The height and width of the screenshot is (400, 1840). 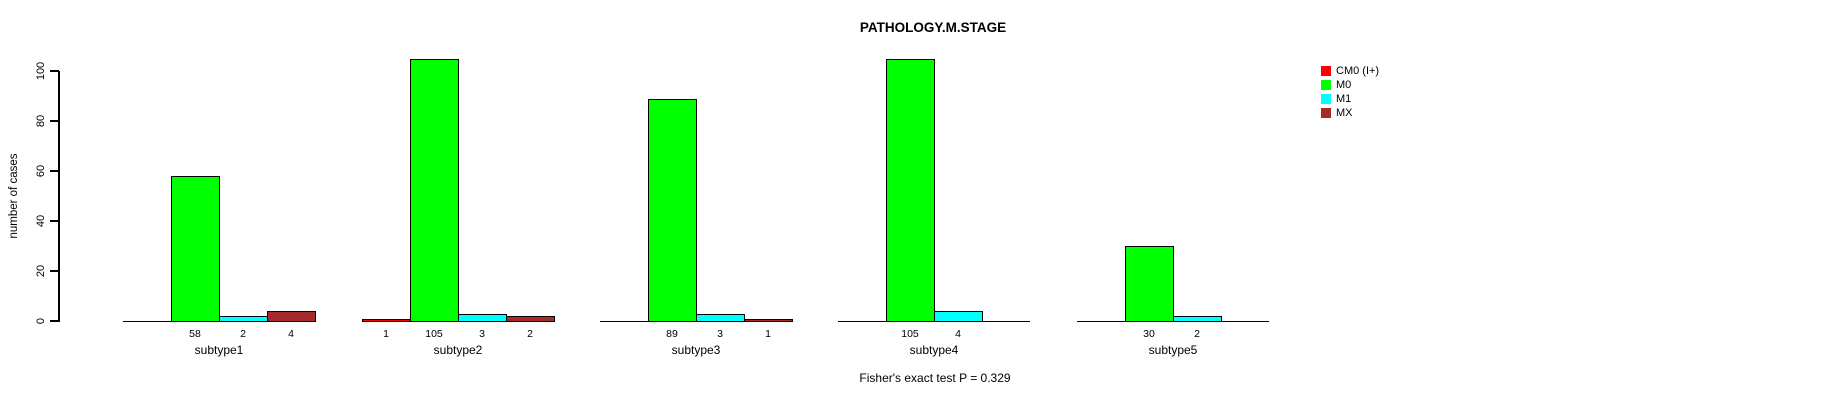 What do you see at coordinates (672, 210) in the screenshot?
I see `bar-m0-subtype3` at bounding box center [672, 210].